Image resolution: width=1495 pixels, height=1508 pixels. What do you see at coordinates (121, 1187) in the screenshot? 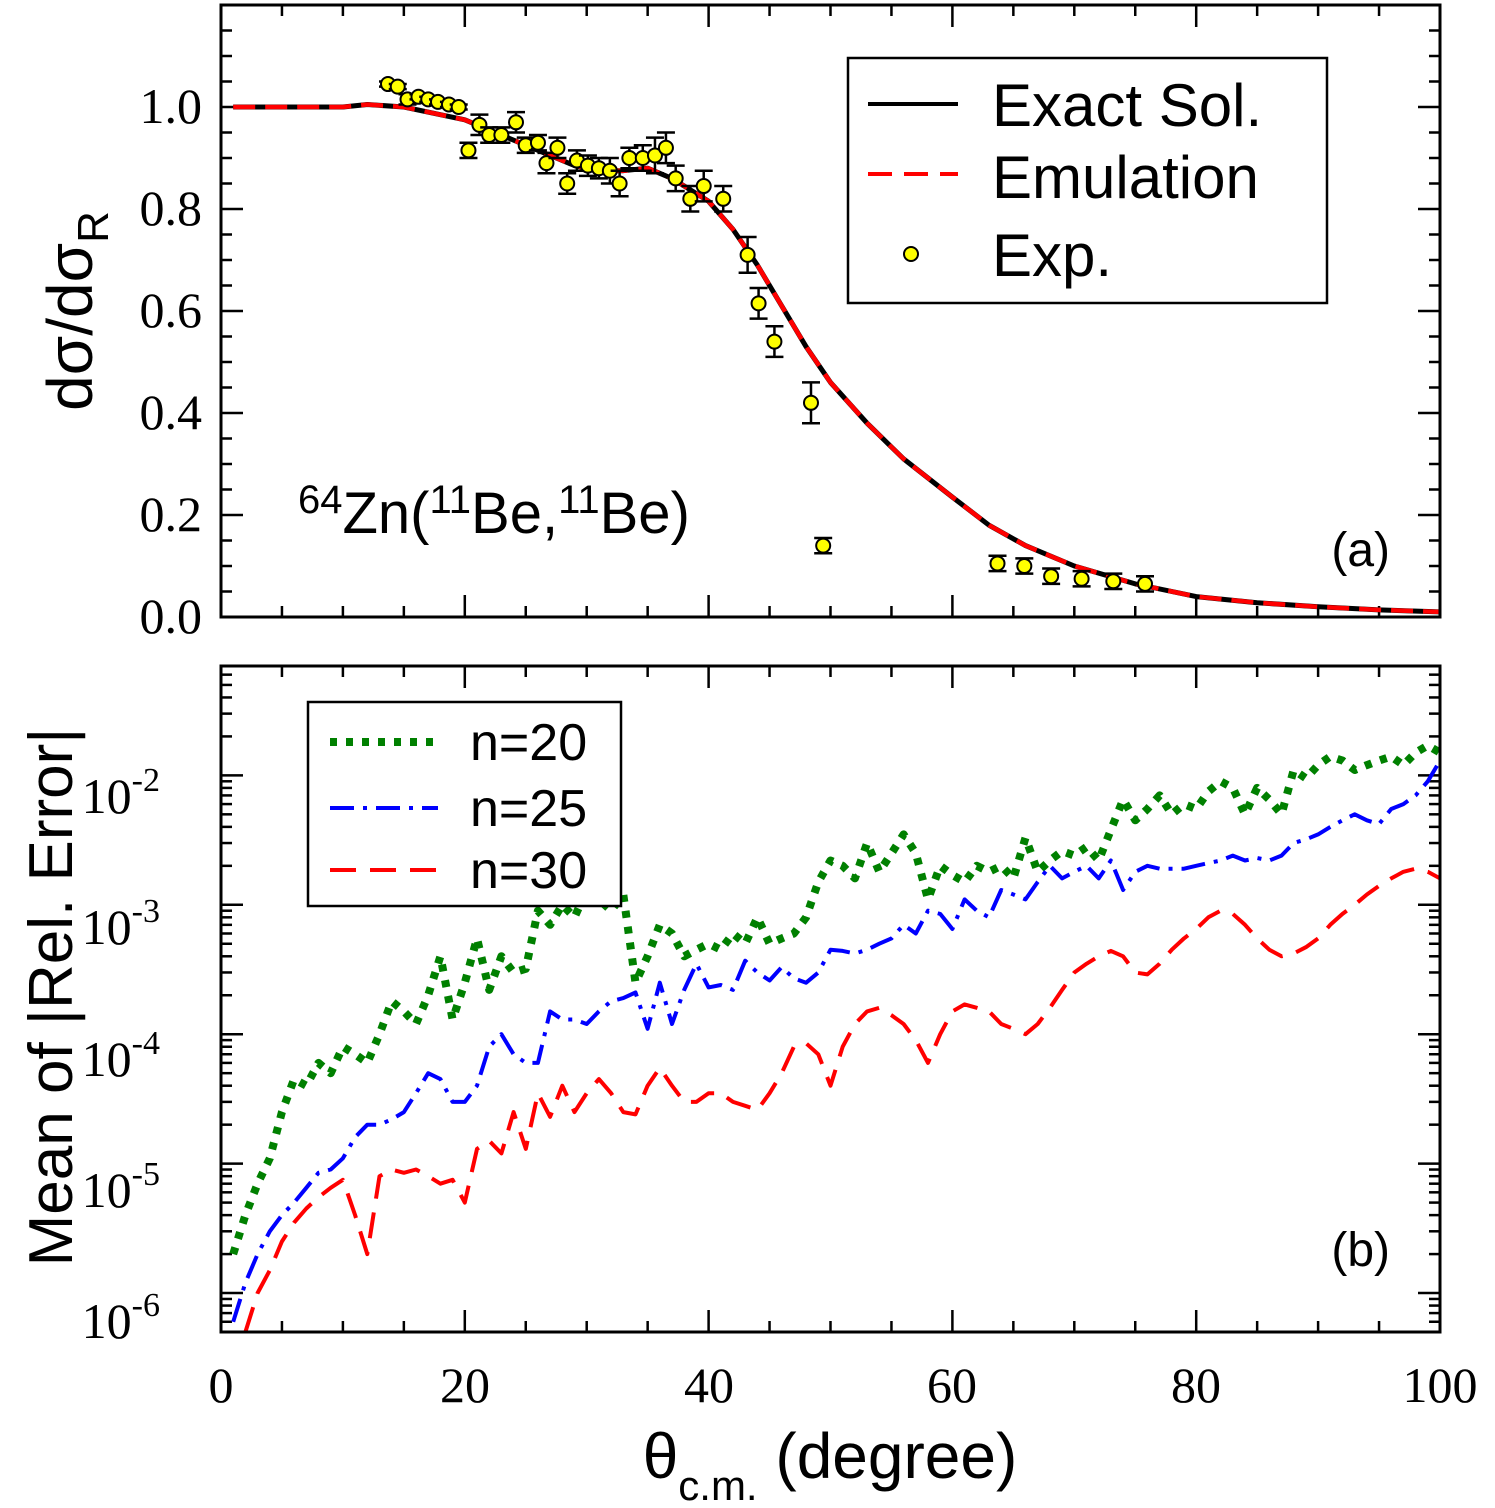
I see `ytick-label-b-1: 10⁻⁵` at bounding box center [121, 1187].